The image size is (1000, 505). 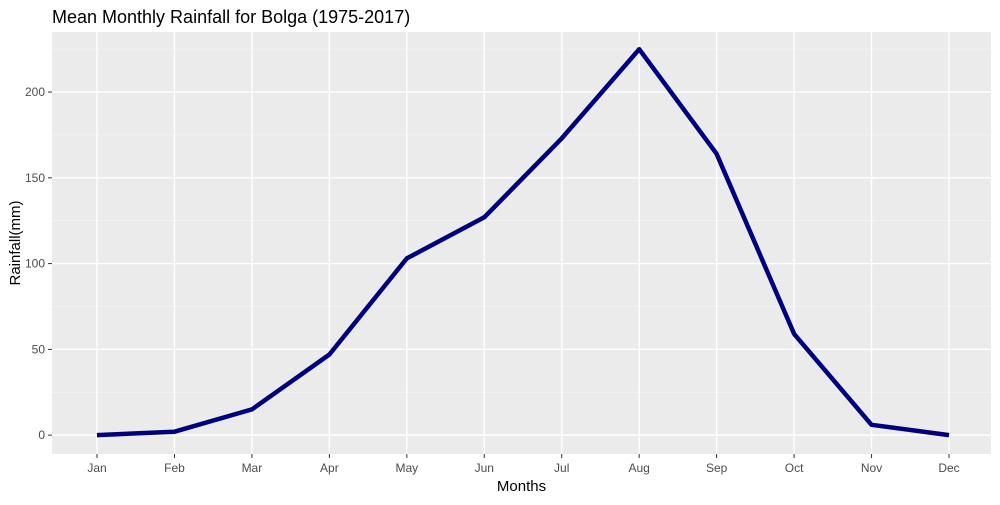 What do you see at coordinates (35, 264) in the screenshot?
I see `y-tick-label: 100` at bounding box center [35, 264].